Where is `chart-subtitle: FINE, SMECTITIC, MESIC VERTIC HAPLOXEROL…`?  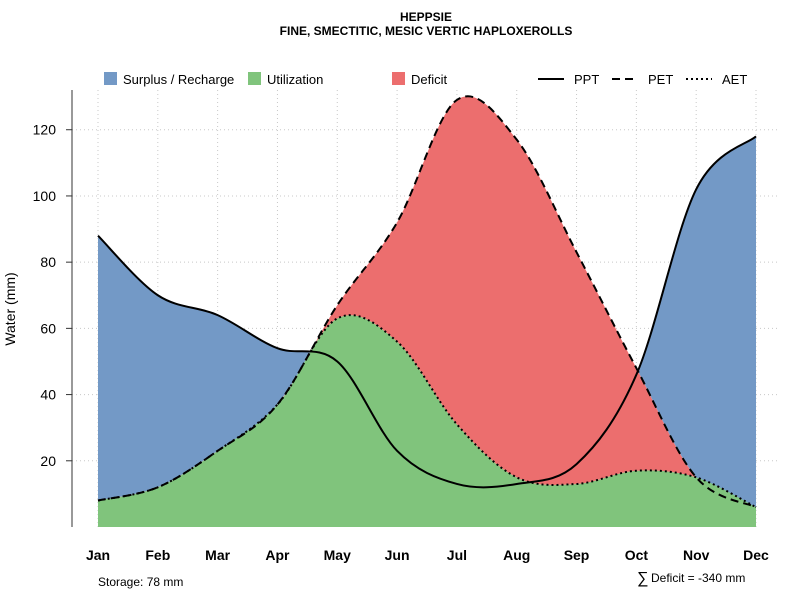
chart-subtitle: FINE, SMECTITIC, MESIC VERTIC HAPLOXEROL… is located at coordinates (426, 31).